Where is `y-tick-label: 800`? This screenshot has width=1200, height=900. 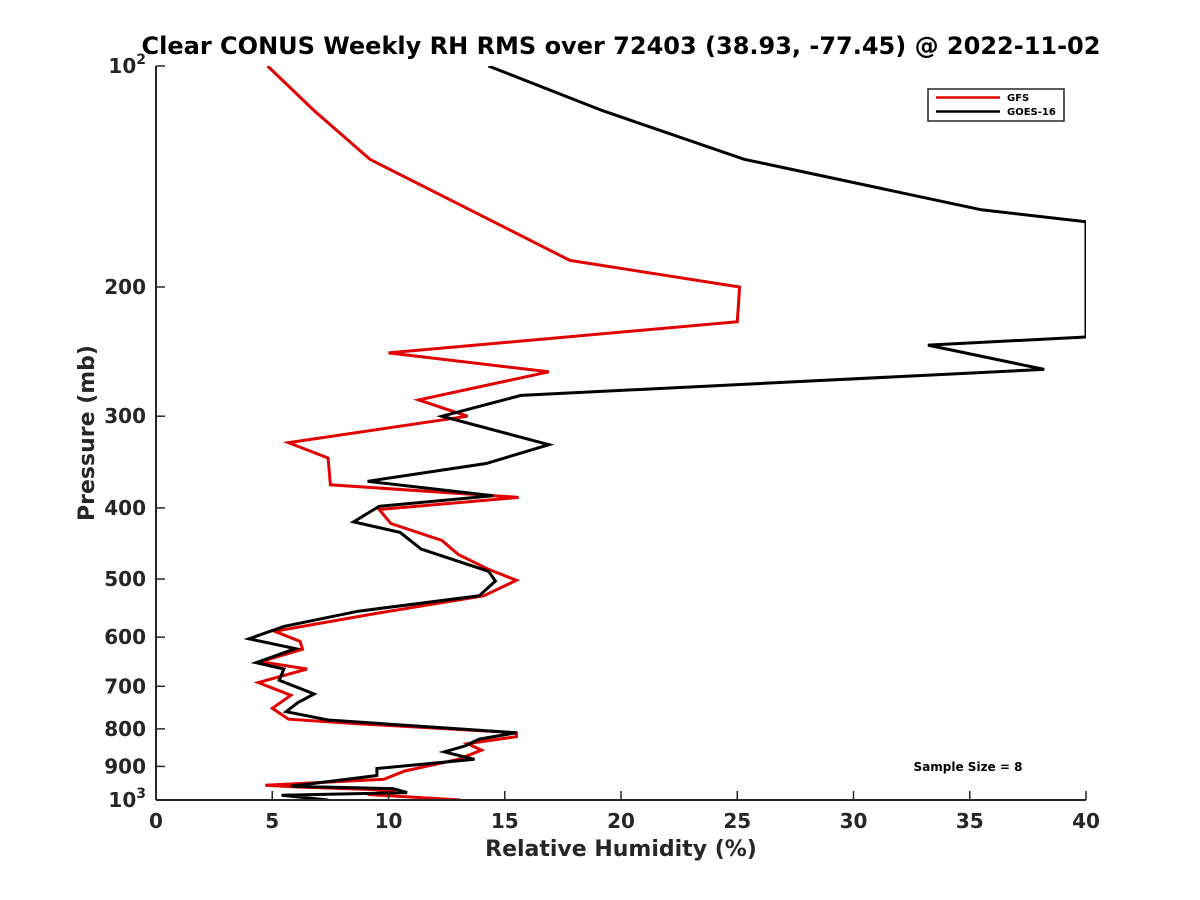 y-tick-label: 800 is located at coordinates (125, 729).